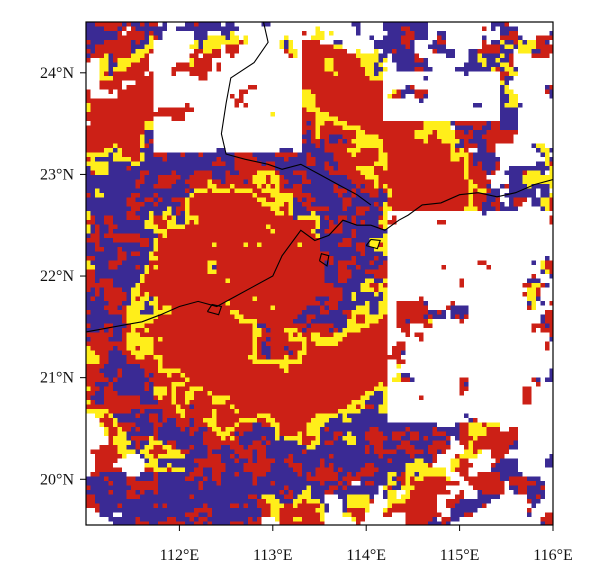 This screenshot has width=600, height=586. Describe the element at coordinates (57, 174) in the screenshot. I see `lat-tick-label: 23°N` at that location.